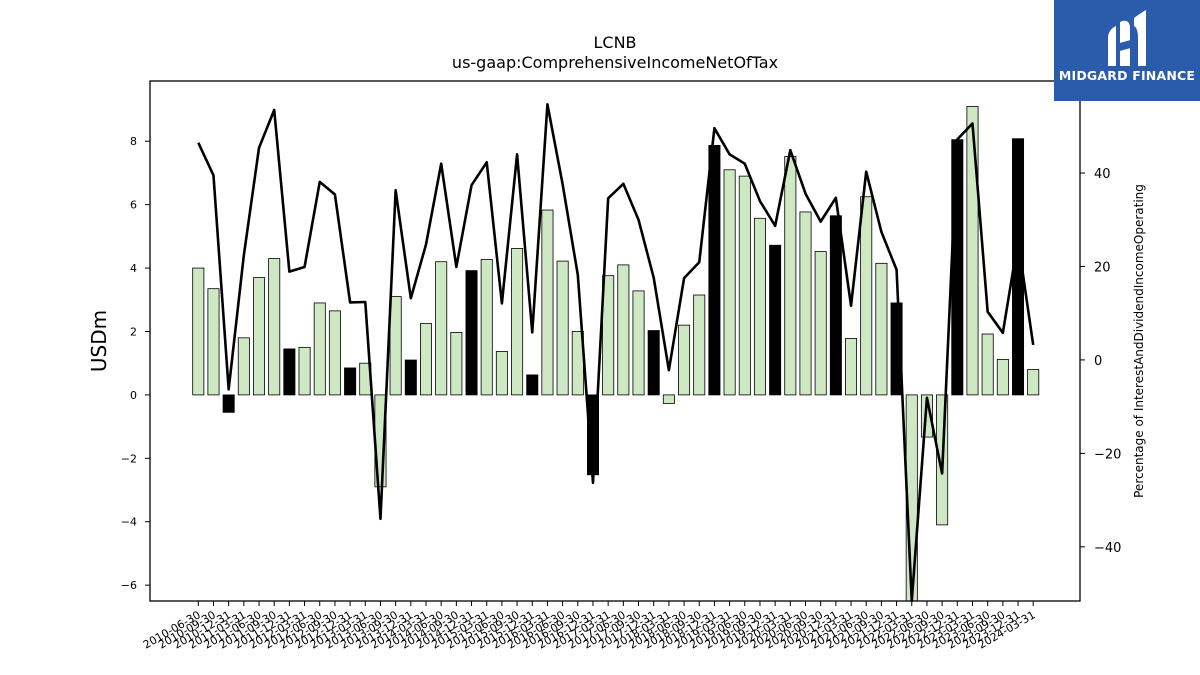  What do you see at coordinates (1127, 75) in the screenshot?
I see `logo-text: MIDGARD FINANCE` at bounding box center [1127, 75].